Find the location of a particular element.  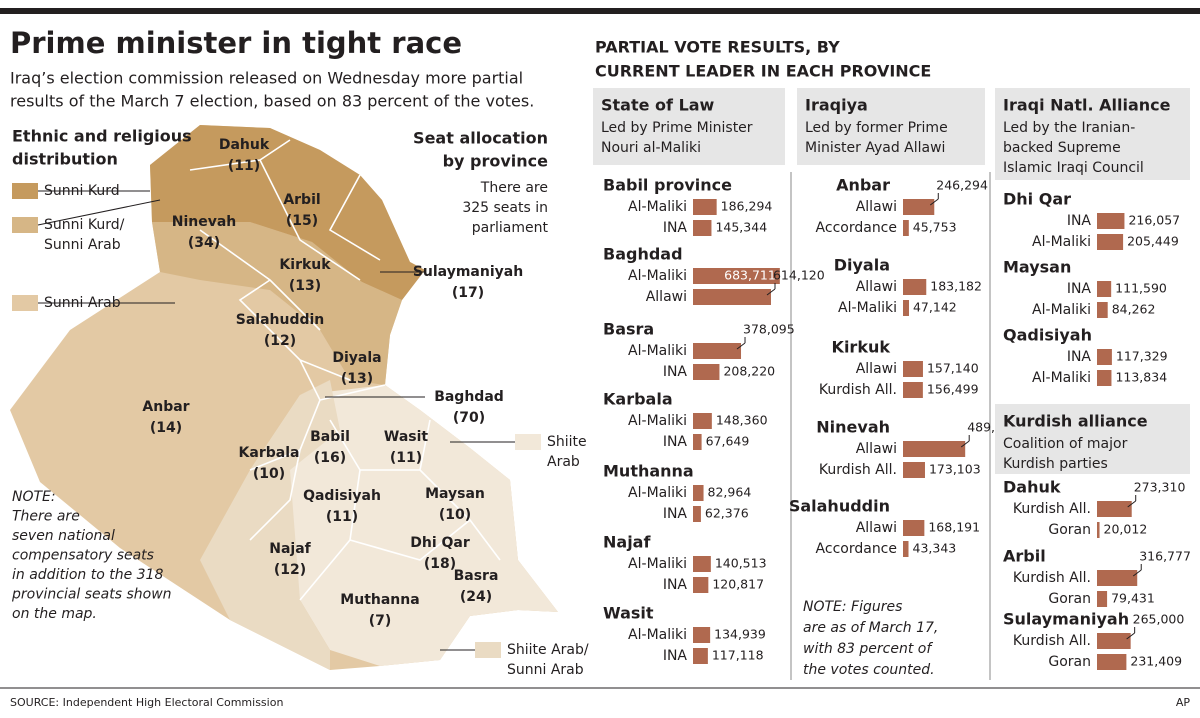

value-label: 316,777 is located at coordinates (1165, 556).